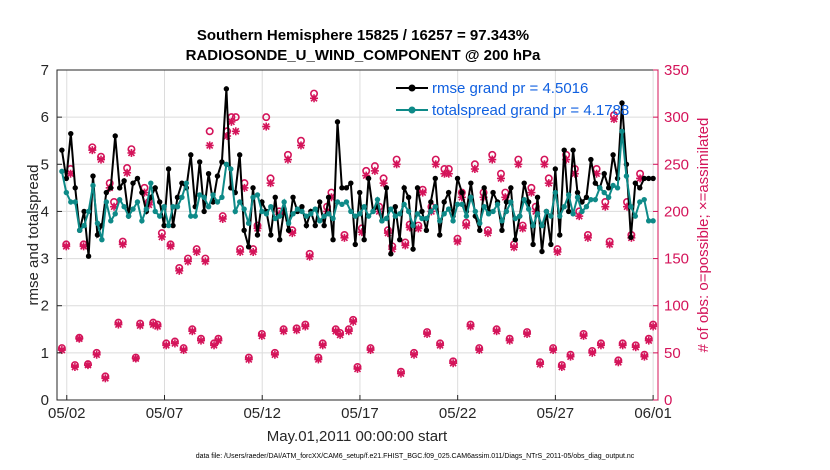 The image size is (830, 470). I want to click on y-right-tick-label: 150, so click(676, 259).